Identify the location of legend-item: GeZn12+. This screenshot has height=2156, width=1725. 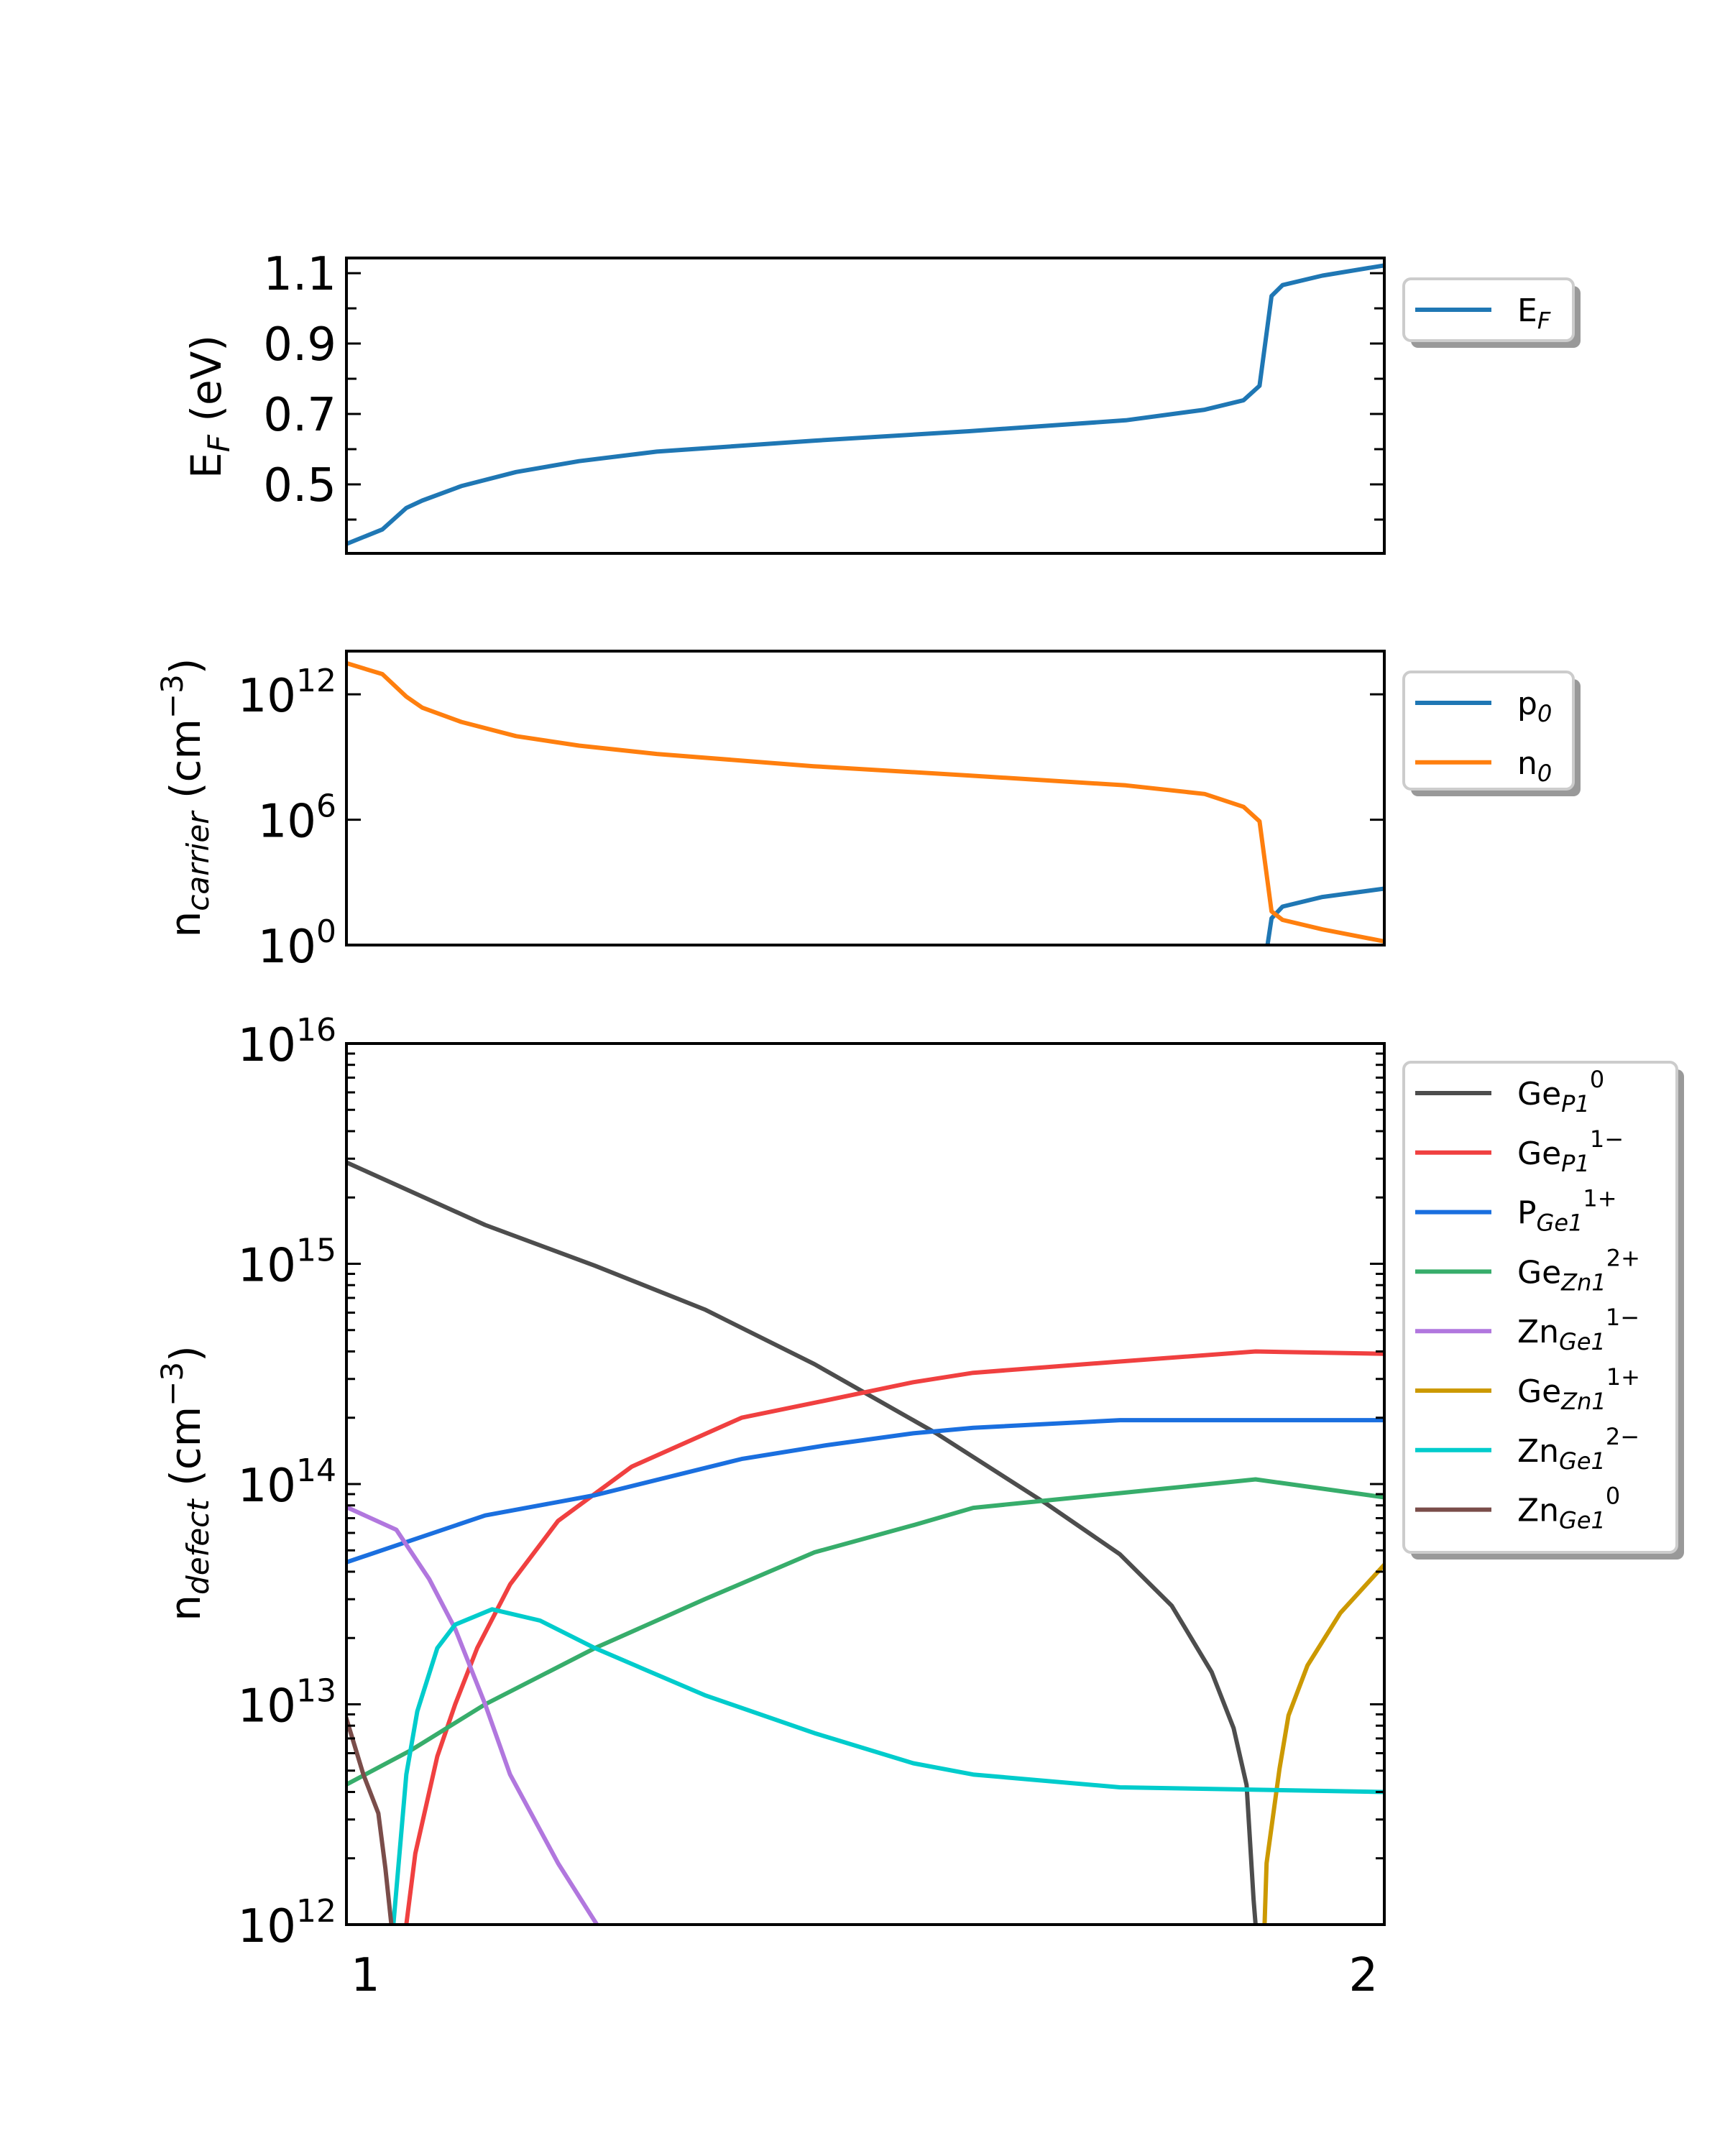
(1527, 1270).